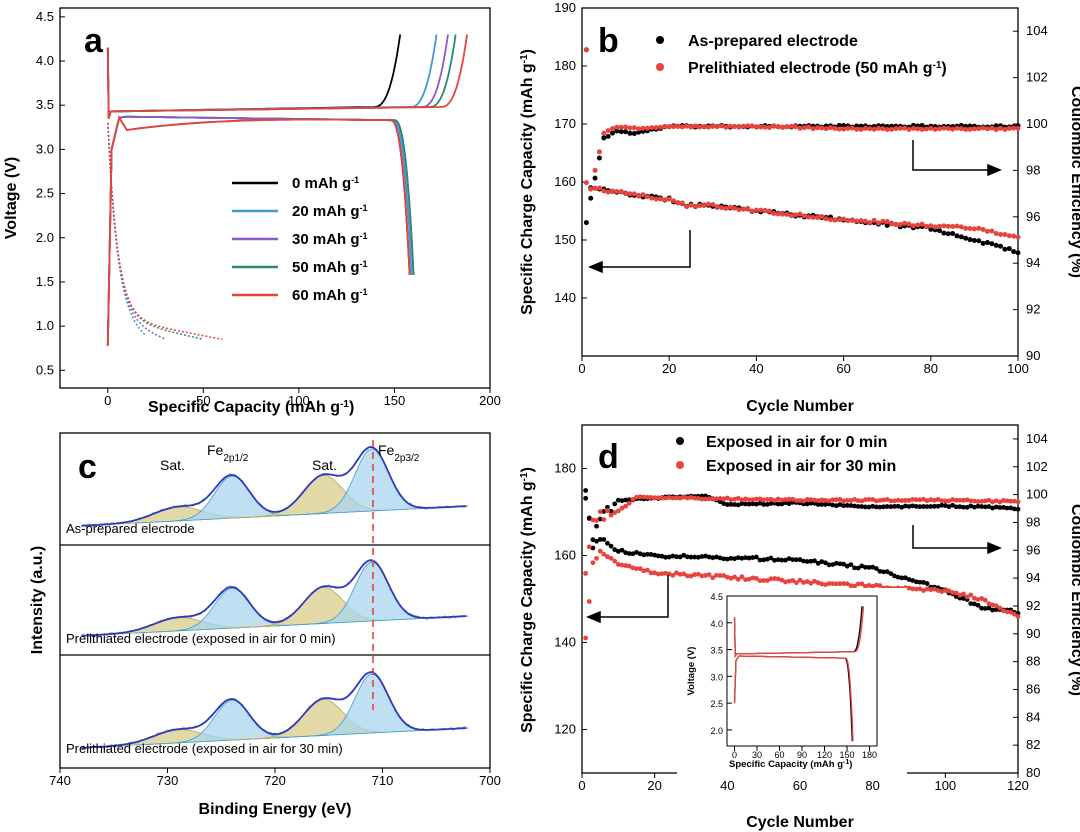  Describe the element at coordinates (799, 674) in the screenshot. I see `inset-curves` at that location.